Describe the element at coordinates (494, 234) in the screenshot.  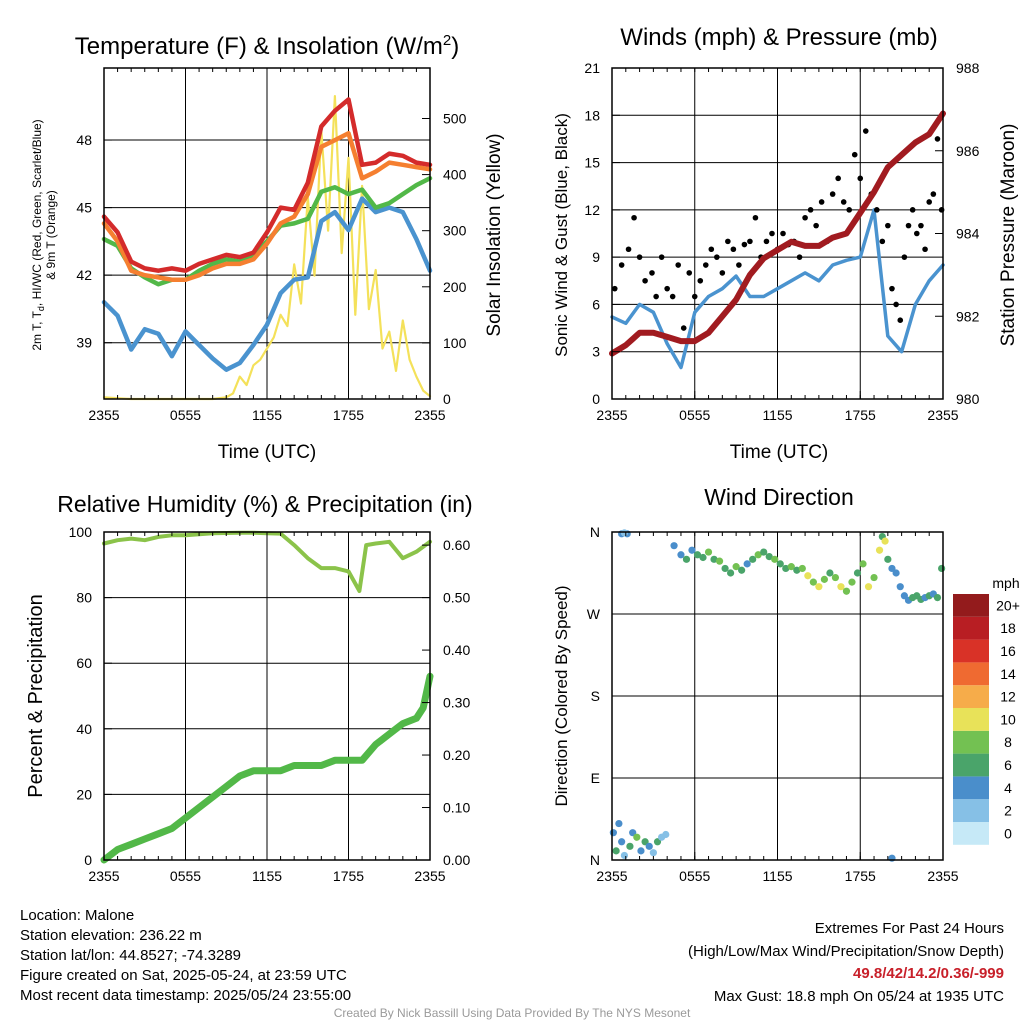
I see `temperature-right-ylabel: Solar Insolation (Yellow)` at that location.